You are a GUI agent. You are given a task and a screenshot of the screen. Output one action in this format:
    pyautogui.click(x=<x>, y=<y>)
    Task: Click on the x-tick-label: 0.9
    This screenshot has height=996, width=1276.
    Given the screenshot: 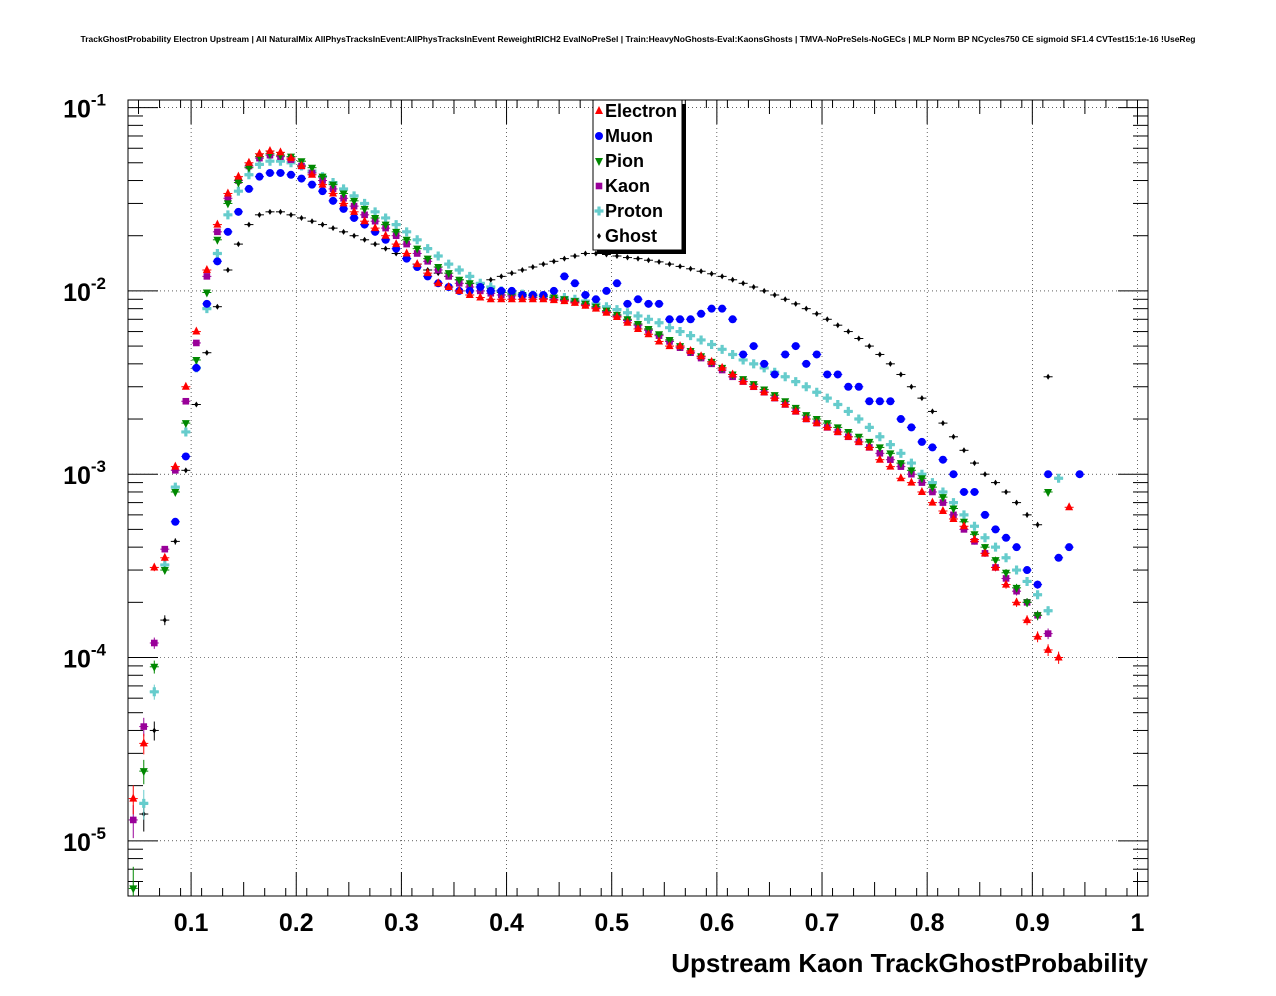 What is the action you would take?
    pyautogui.click(x=1032, y=923)
    